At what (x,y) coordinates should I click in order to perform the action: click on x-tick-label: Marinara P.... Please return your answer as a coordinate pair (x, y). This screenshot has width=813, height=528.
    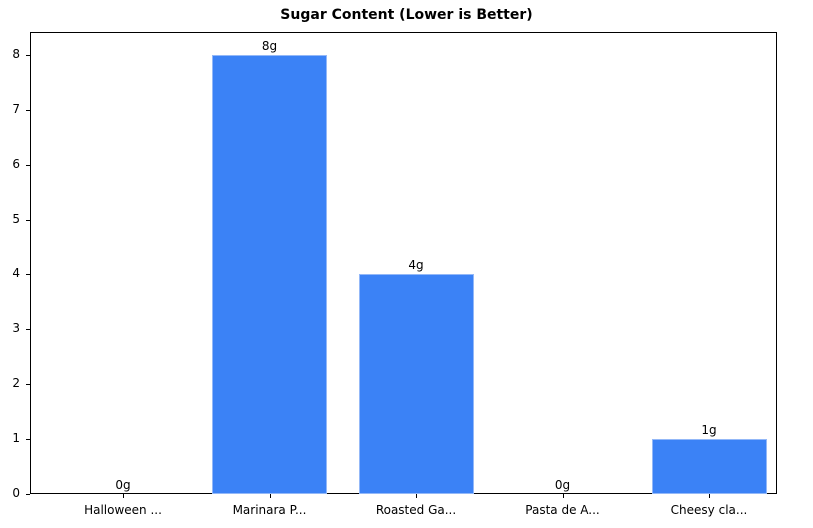
    Looking at the image, I should click on (269, 510).